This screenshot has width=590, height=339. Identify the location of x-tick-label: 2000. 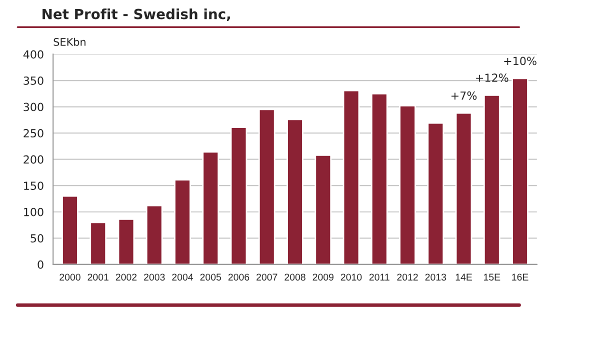
(70, 277).